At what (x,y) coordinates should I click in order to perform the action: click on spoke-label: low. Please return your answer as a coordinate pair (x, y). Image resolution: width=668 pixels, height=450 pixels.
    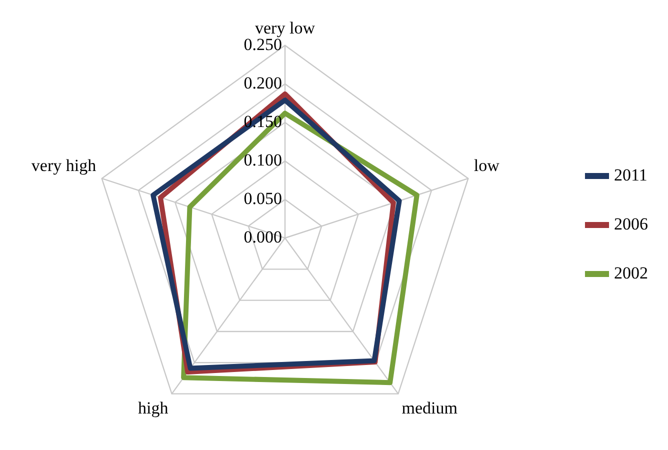
    Looking at the image, I should click on (487, 165).